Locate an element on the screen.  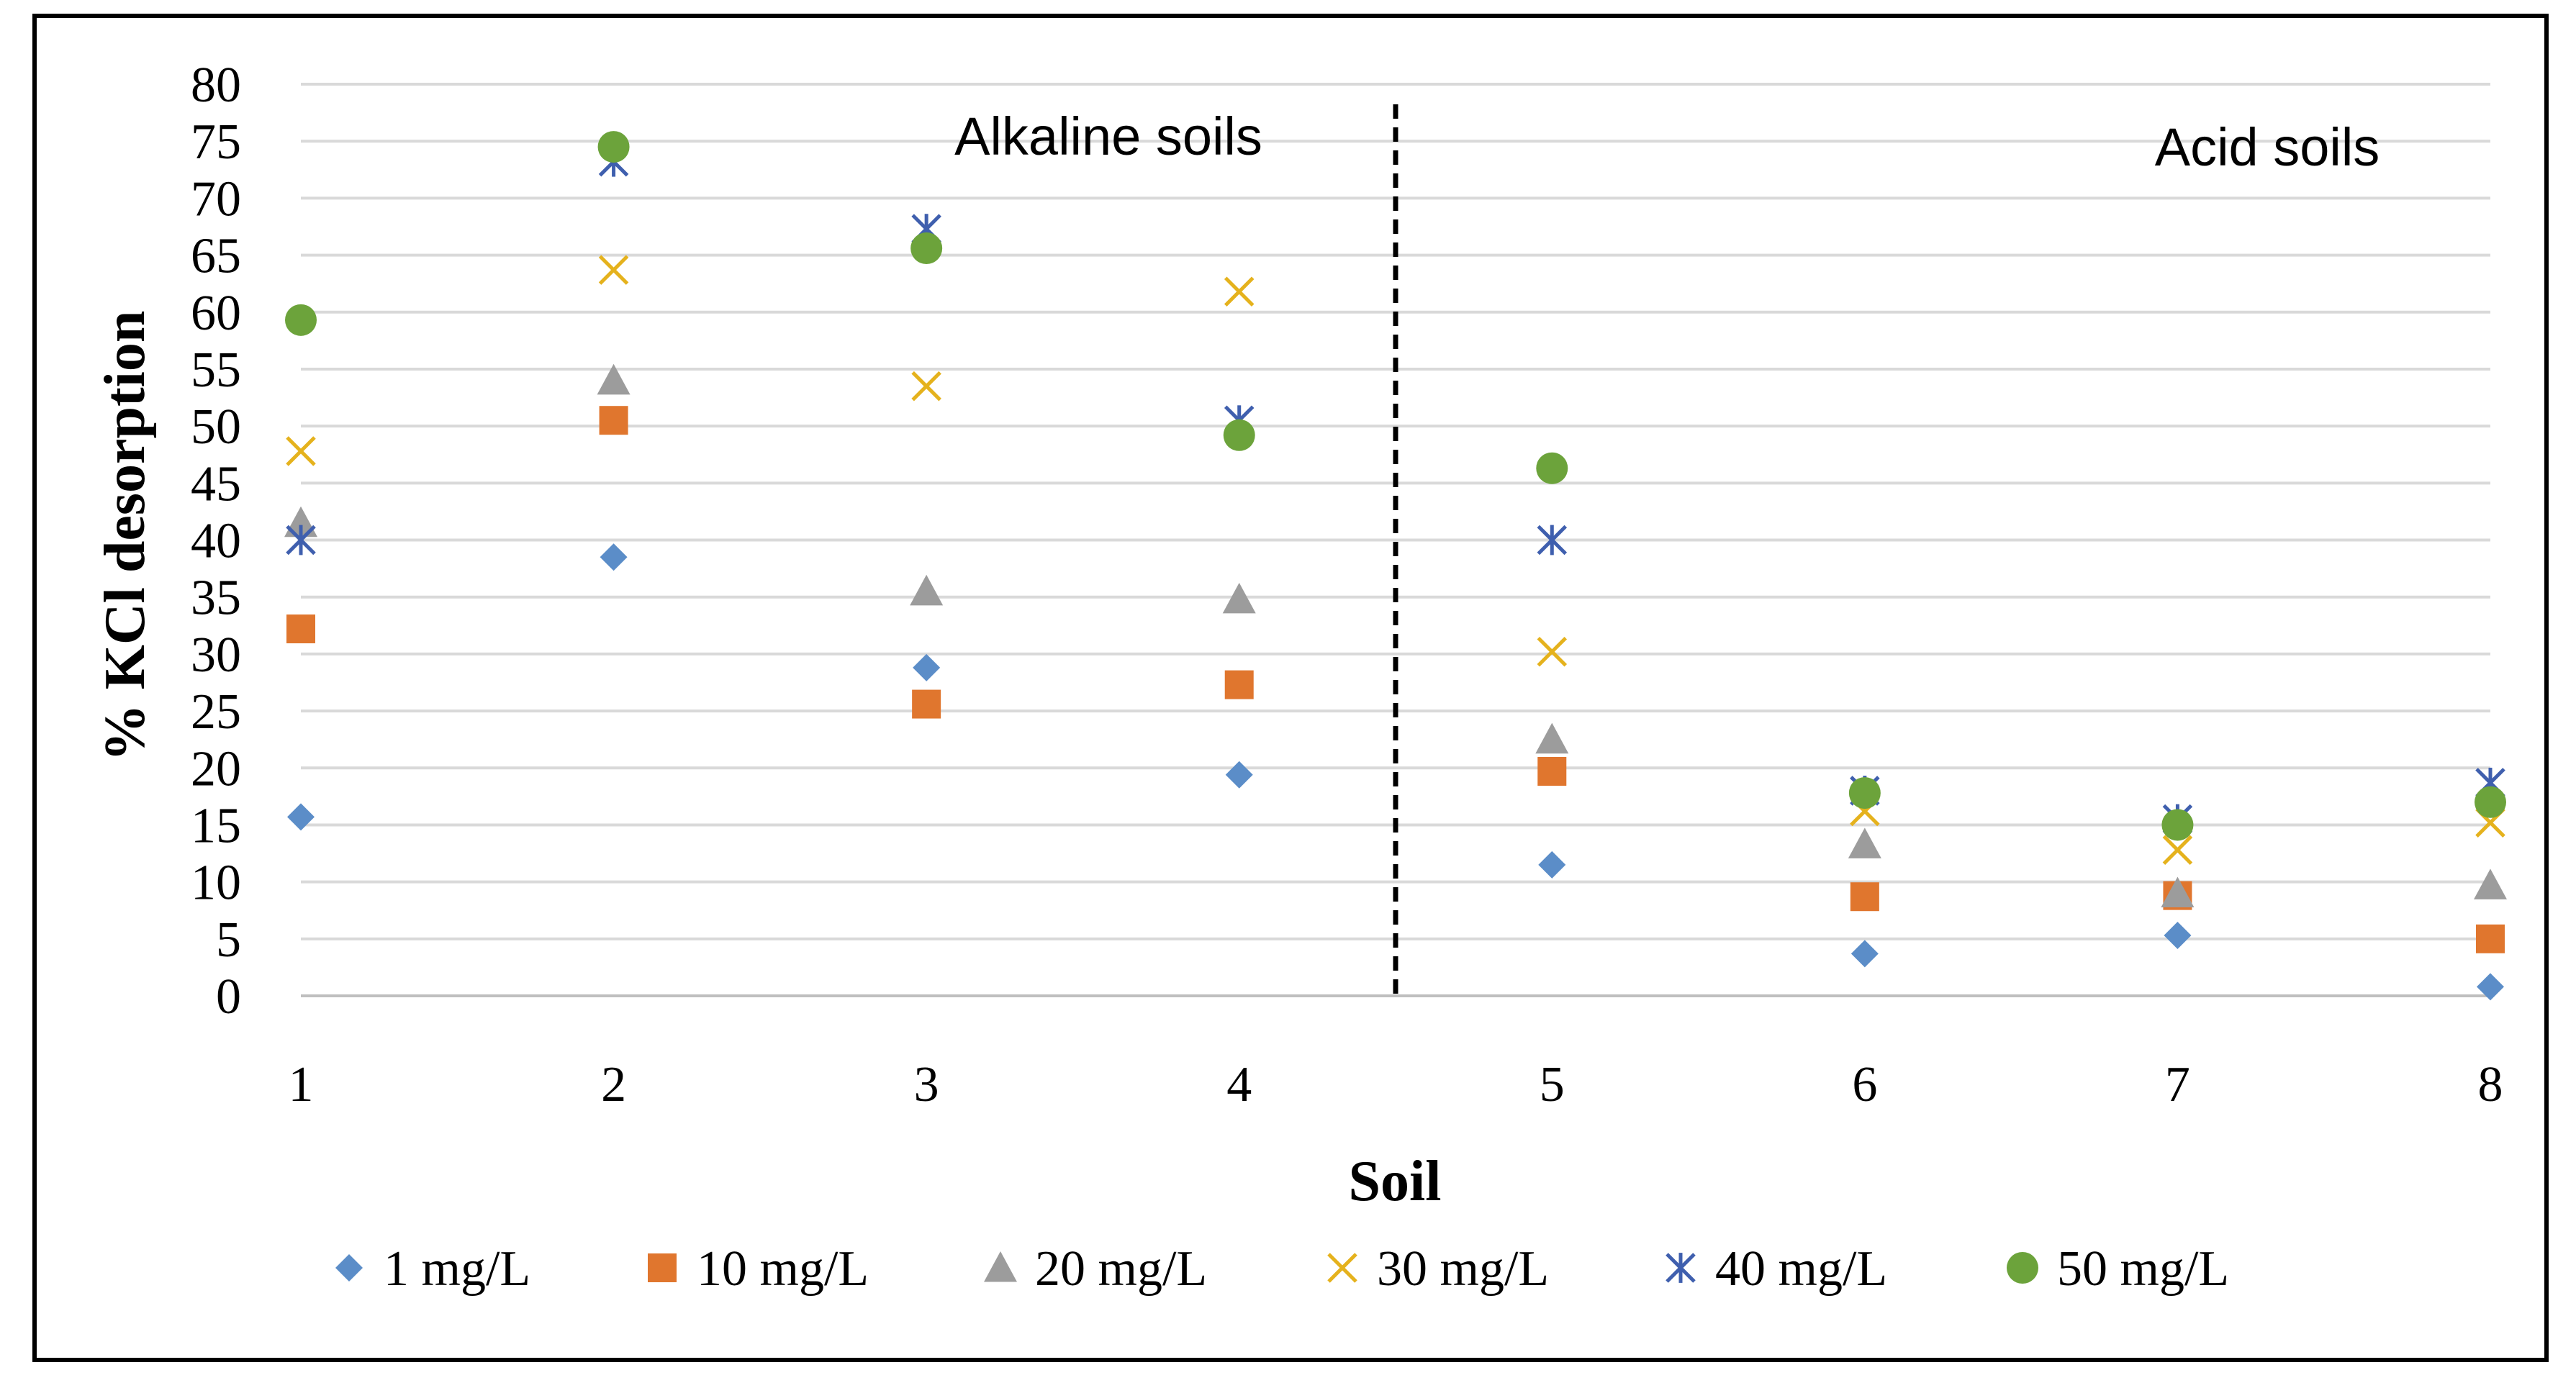
y-tick-label: 10 is located at coordinates (216, 883).